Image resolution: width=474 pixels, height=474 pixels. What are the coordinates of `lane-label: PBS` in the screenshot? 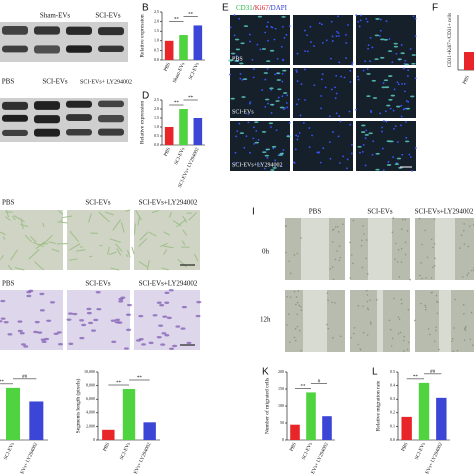 It's located at (8, 82).